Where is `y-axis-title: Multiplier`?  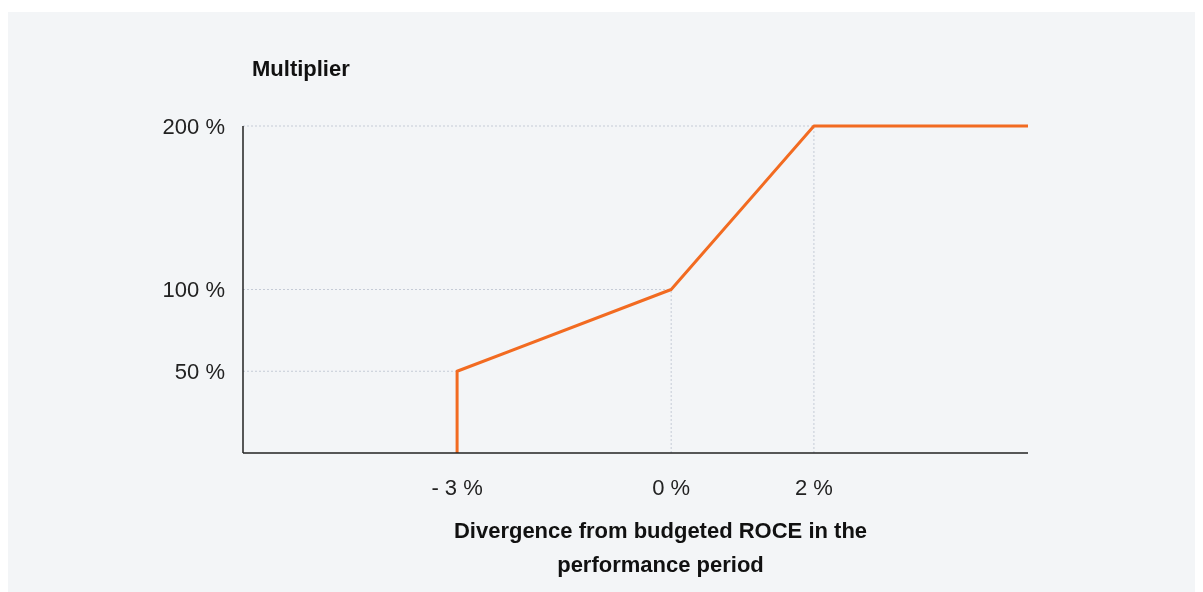
y-axis-title: Multiplier is located at coordinates (301, 68).